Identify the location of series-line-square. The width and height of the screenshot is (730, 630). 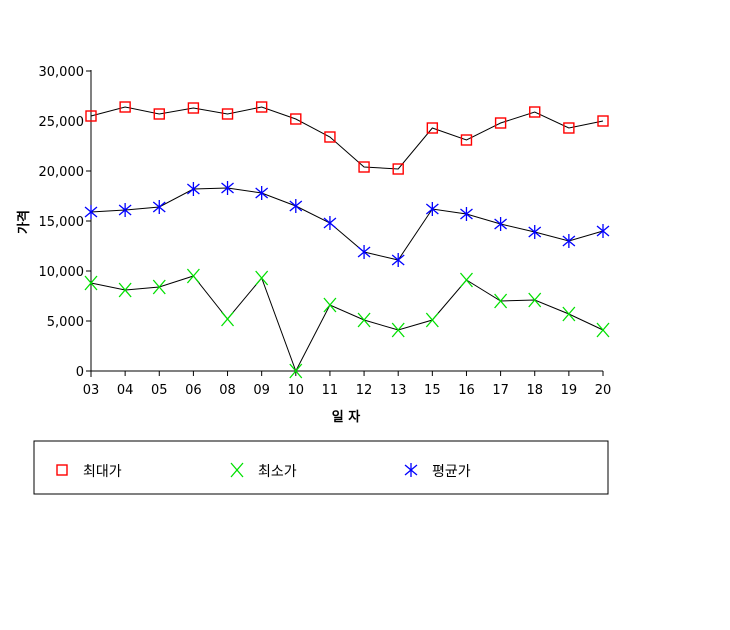
(347, 138).